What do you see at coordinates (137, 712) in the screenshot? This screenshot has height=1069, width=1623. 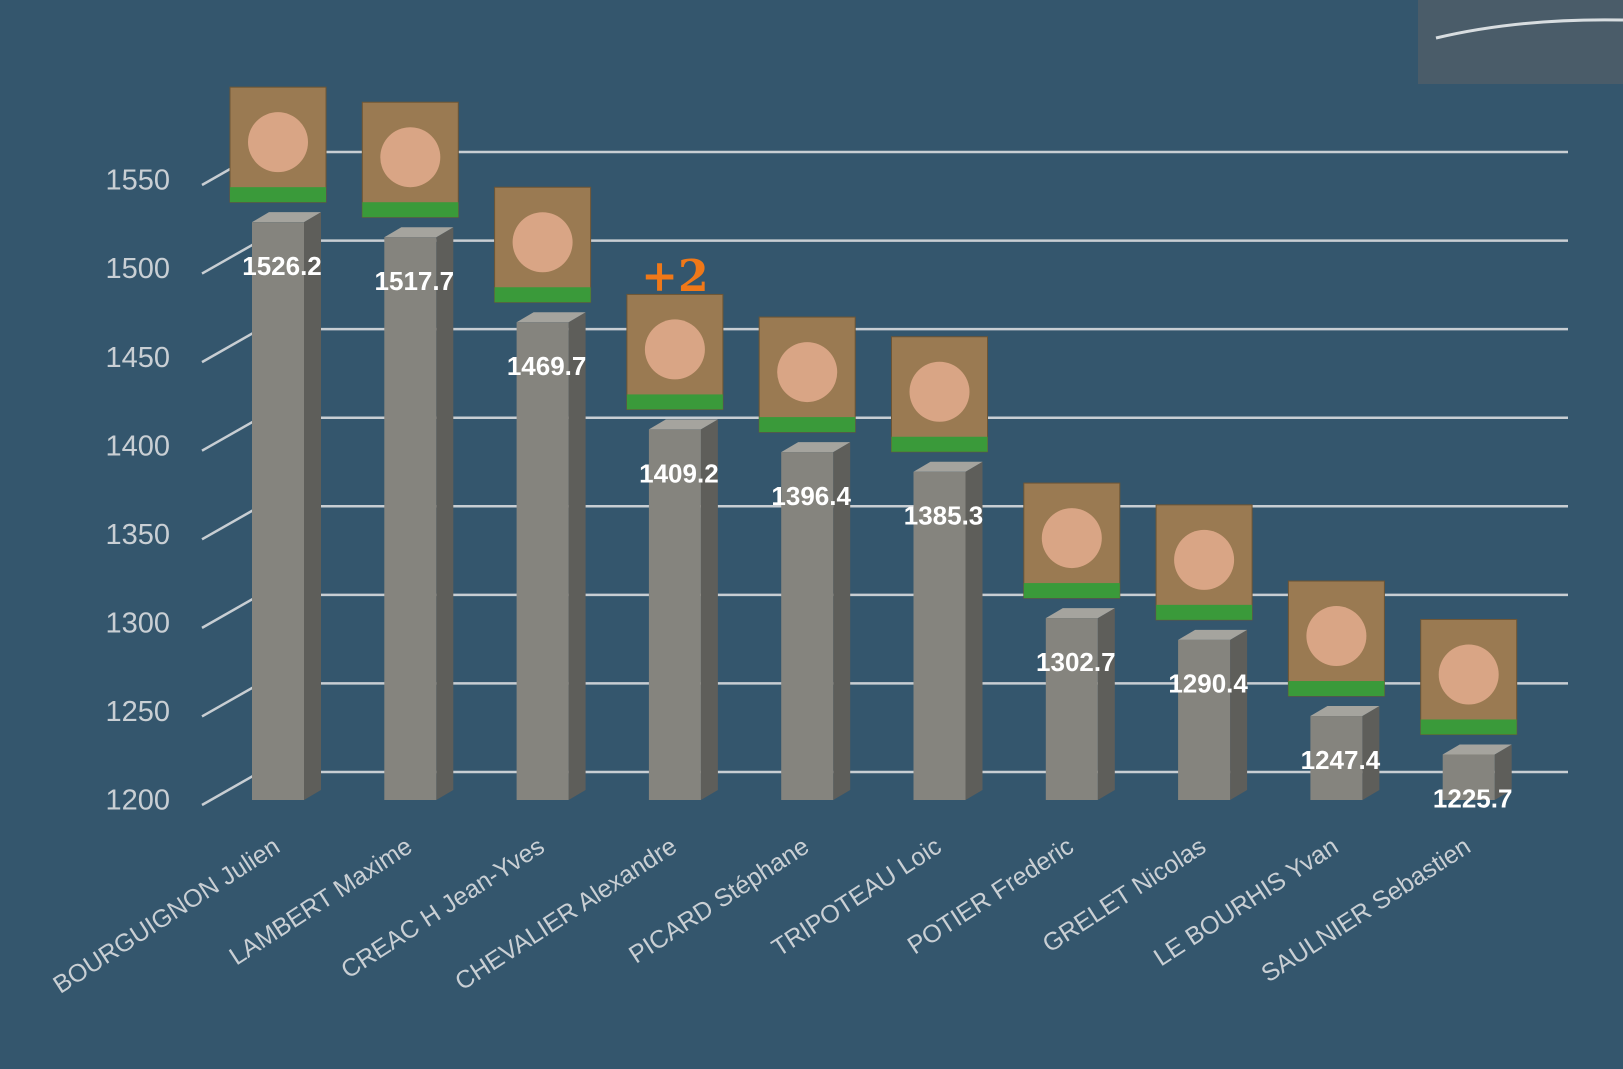 I see `y-tick-label: 1250` at bounding box center [137, 712].